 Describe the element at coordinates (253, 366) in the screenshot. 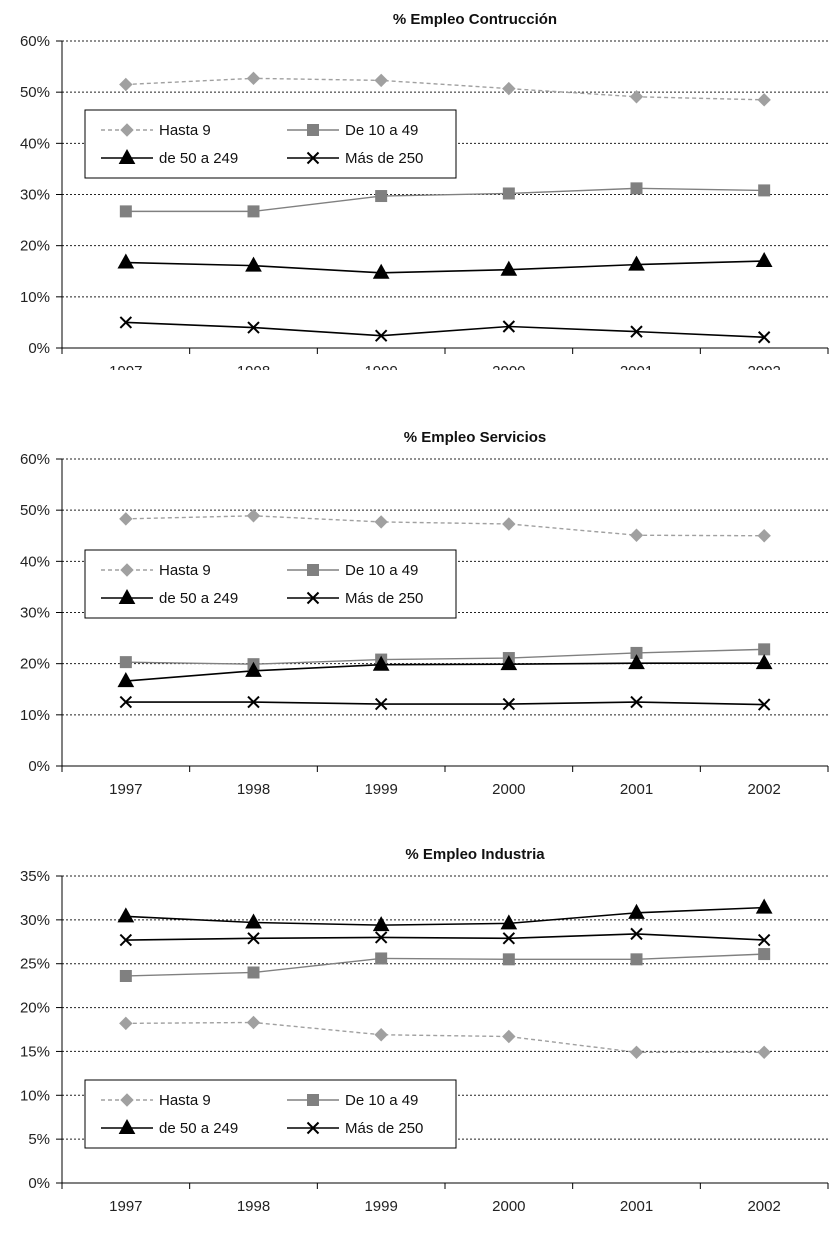

I see `x-tick-label: 1998` at that location.